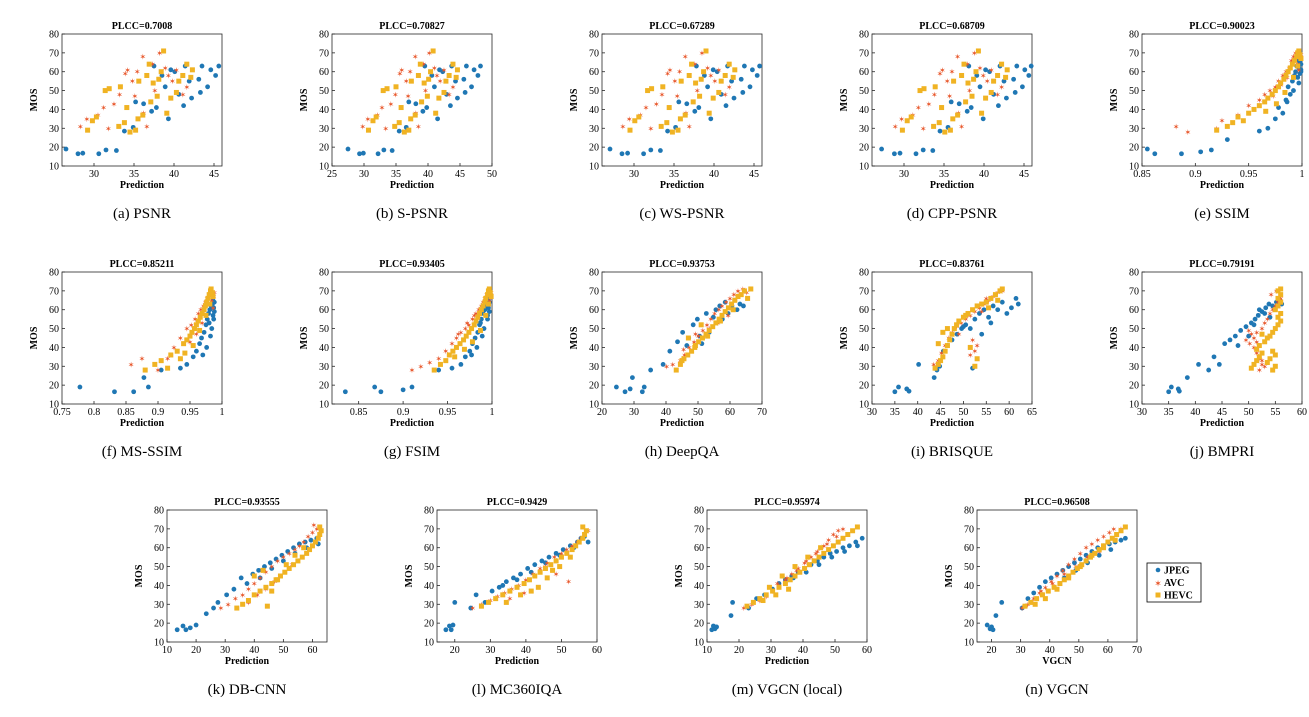 This screenshot has width=1309, height=717. Describe the element at coordinates (428, 174) in the screenshot. I see `x-tick-label: 40` at that location.